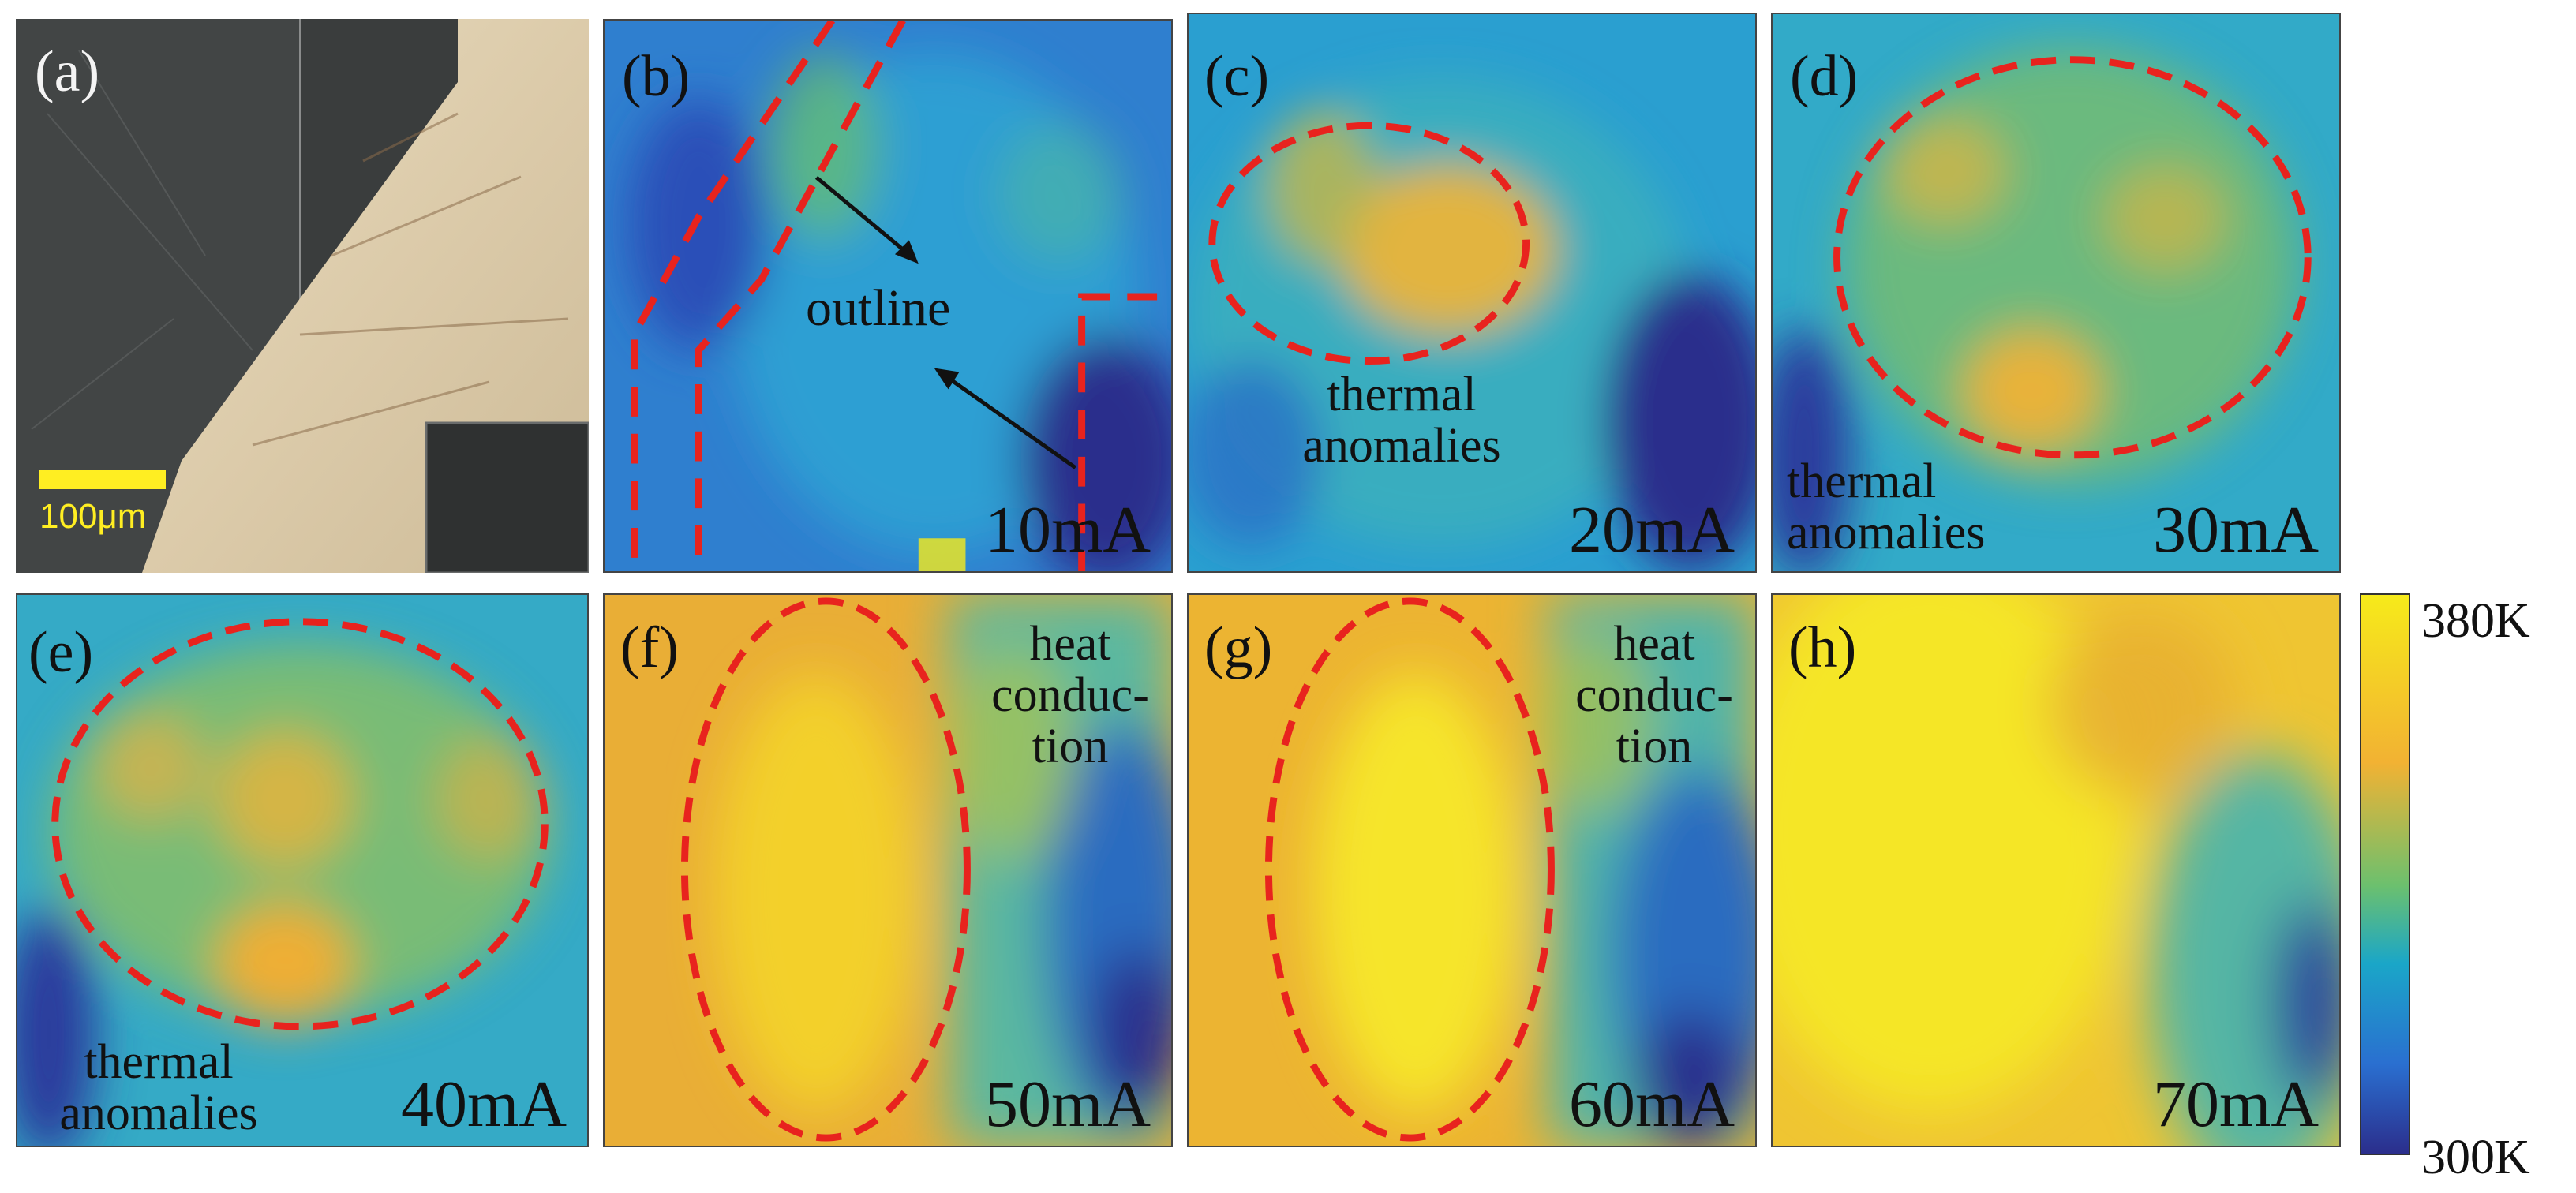 This screenshot has width=2576, height=1193. What do you see at coordinates (1652, 1104) in the screenshot?
I see `panel-g-current: 60mA` at bounding box center [1652, 1104].